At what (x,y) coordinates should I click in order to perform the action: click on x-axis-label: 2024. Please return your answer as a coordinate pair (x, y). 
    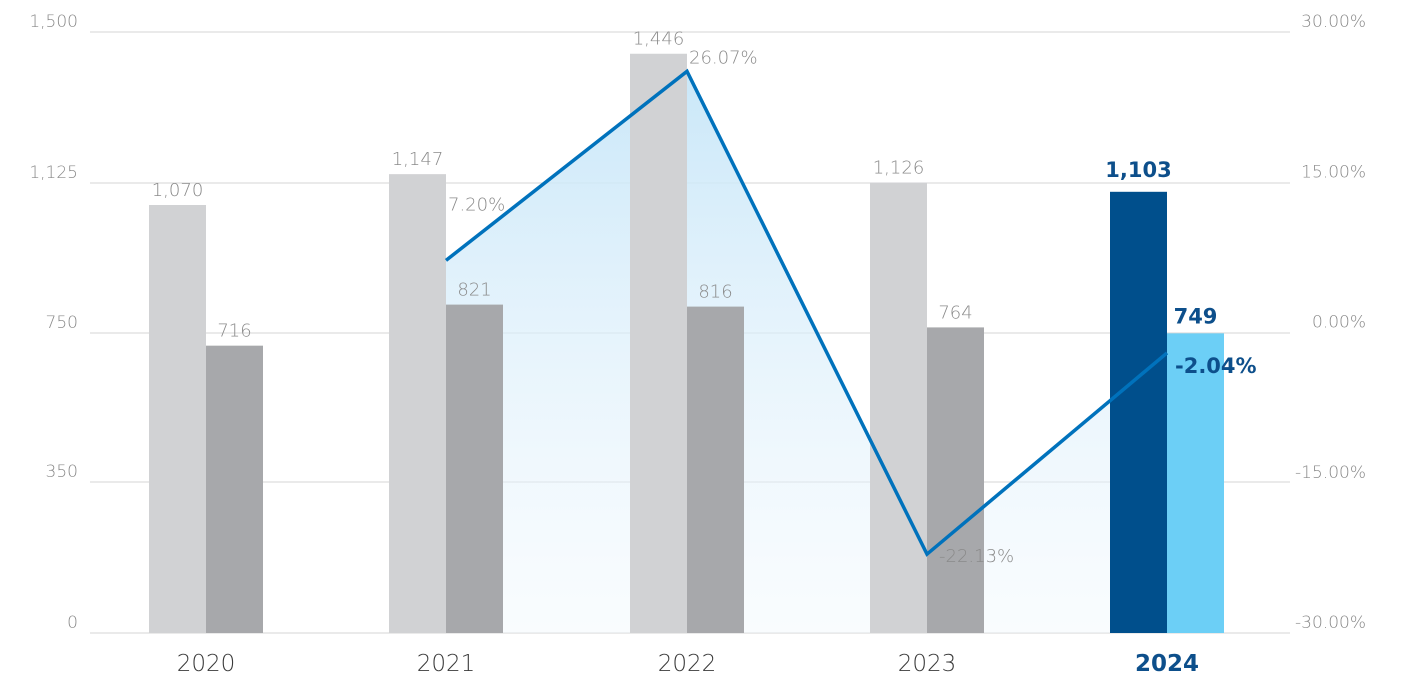
    Looking at the image, I should click on (1167, 664).